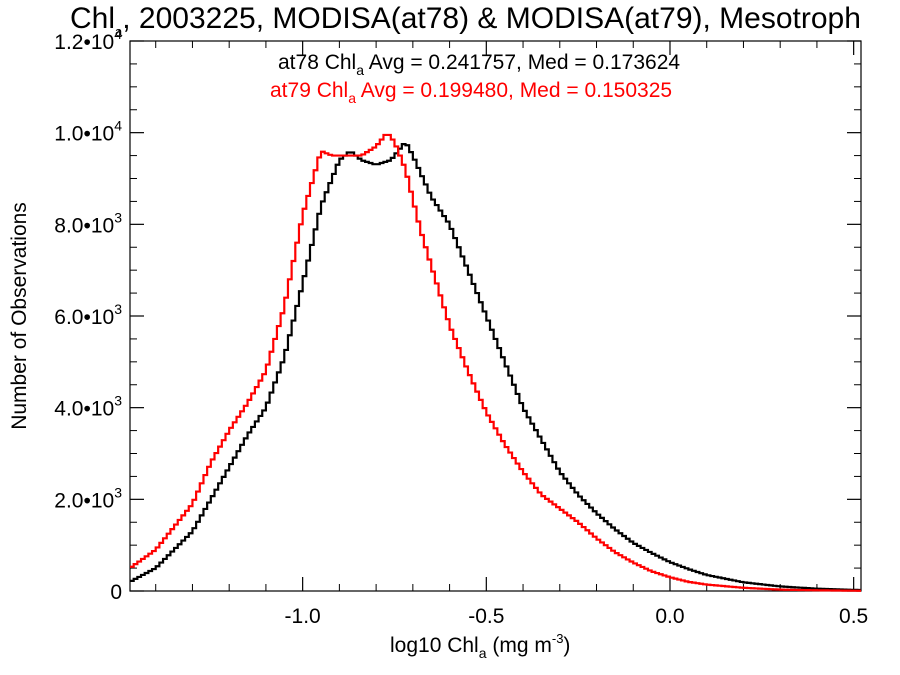  I want to click on x-tick-label-0: -1.0, so click(303, 616).